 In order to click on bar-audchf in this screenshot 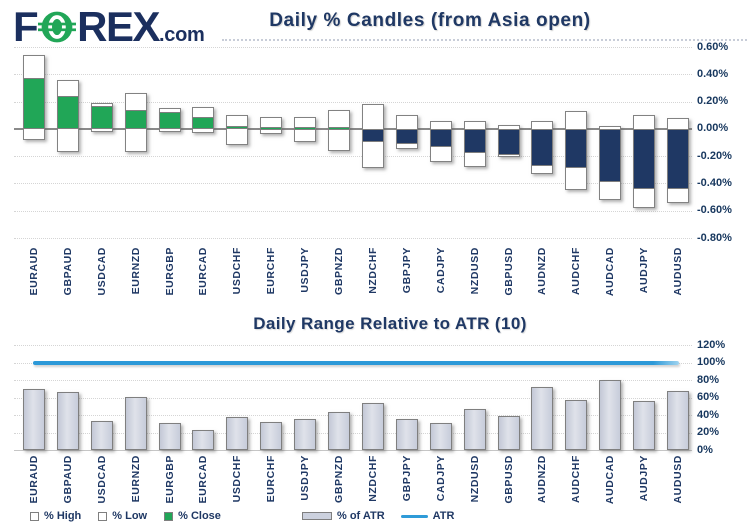, I will do `click(576, 425)`.